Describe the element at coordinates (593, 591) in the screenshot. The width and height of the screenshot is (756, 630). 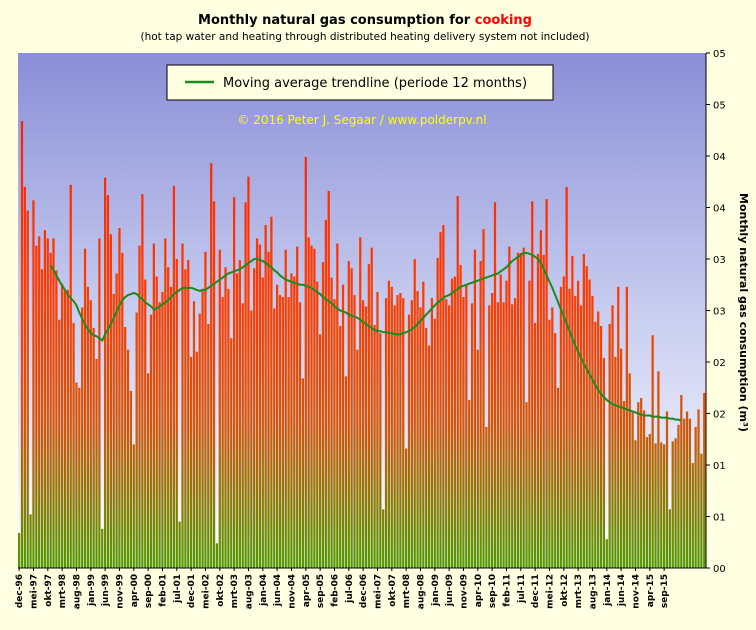
I see `x-tick-label: aug-13` at that location.